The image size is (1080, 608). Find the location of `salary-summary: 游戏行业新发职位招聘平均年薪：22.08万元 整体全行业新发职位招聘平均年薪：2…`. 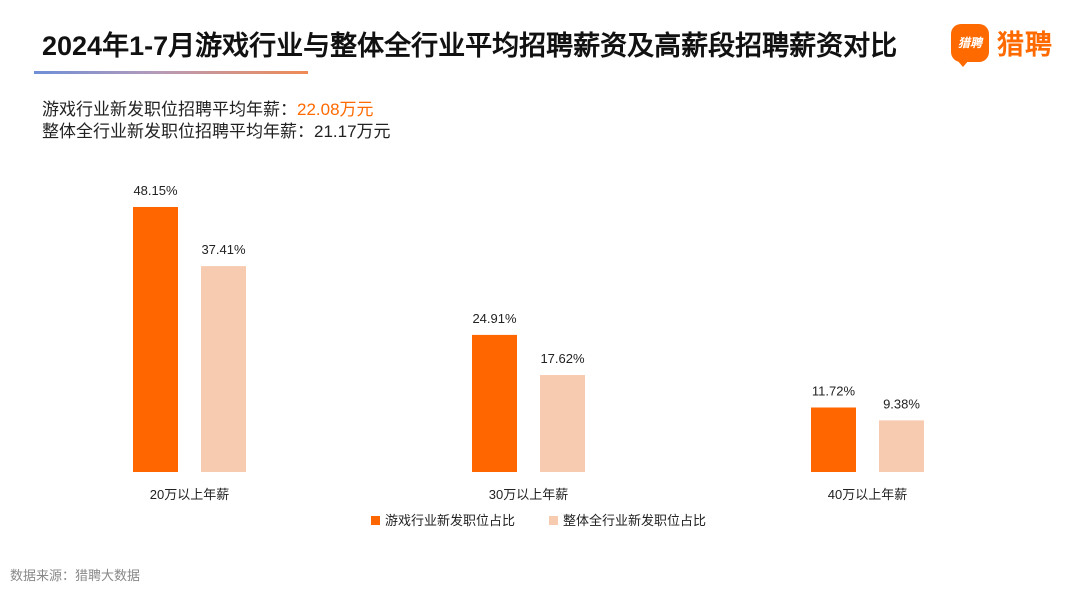

salary-summary: 游戏行业新发职位招聘平均年薪：22.08万元 整体全行业新发职位招聘平均年薪：2… is located at coordinates (216, 121).